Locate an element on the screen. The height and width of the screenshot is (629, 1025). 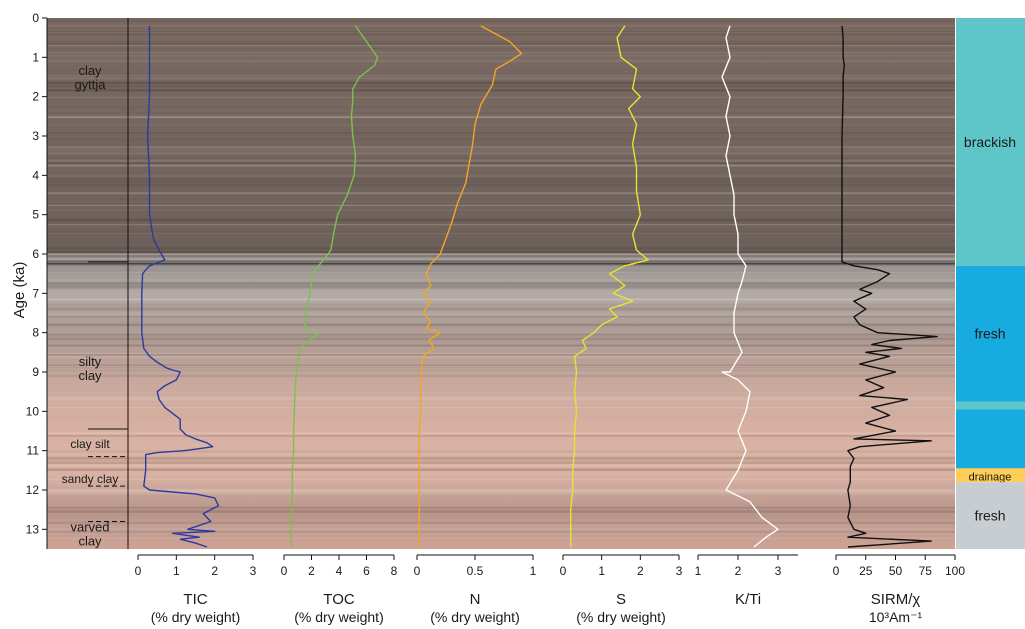
x-tick-label: 3 is located at coordinates (253, 571).